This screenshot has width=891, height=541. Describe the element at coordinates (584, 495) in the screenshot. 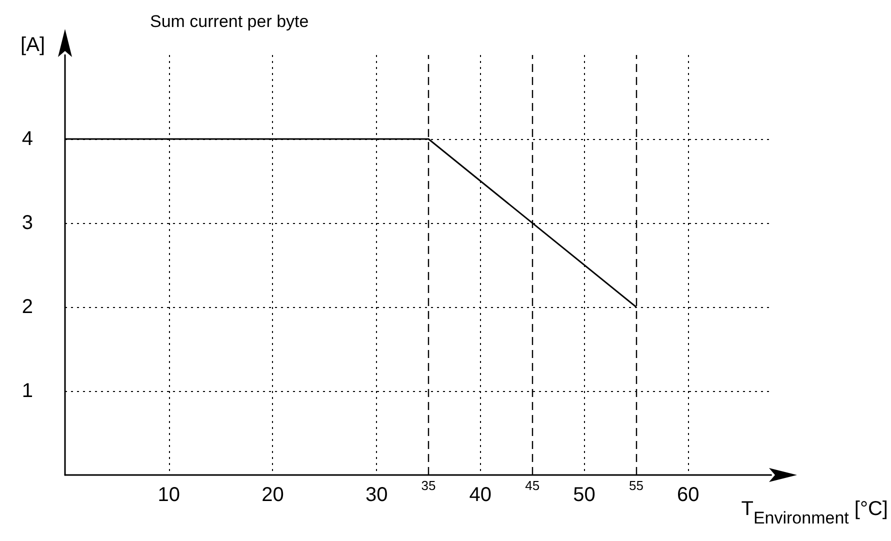

I see `x-tick-label: 50` at that location.